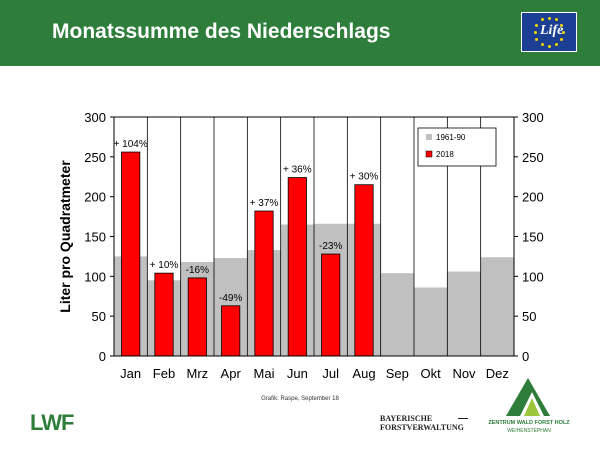 This screenshot has height=450, width=600. What do you see at coordinates (533, 237) in the screenshot?
I see `y-tick-label-right: 150` at bounding box center [533, 237].